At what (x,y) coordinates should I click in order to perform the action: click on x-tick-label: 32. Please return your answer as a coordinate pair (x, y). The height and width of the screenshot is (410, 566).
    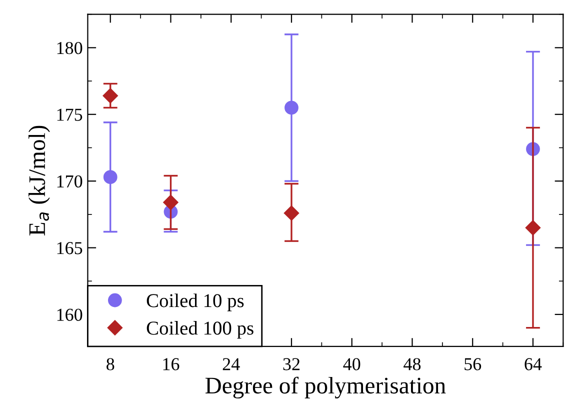
    Looking at the image, I should click on (291, 364).